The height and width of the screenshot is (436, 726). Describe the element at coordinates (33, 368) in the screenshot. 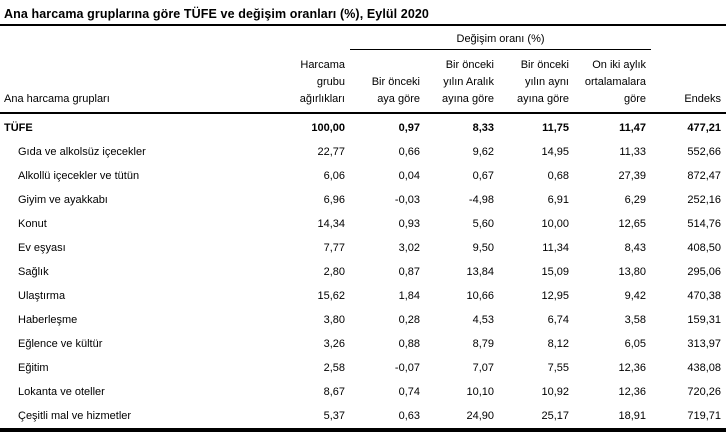

I see `row-label: Eğitim` at that location.